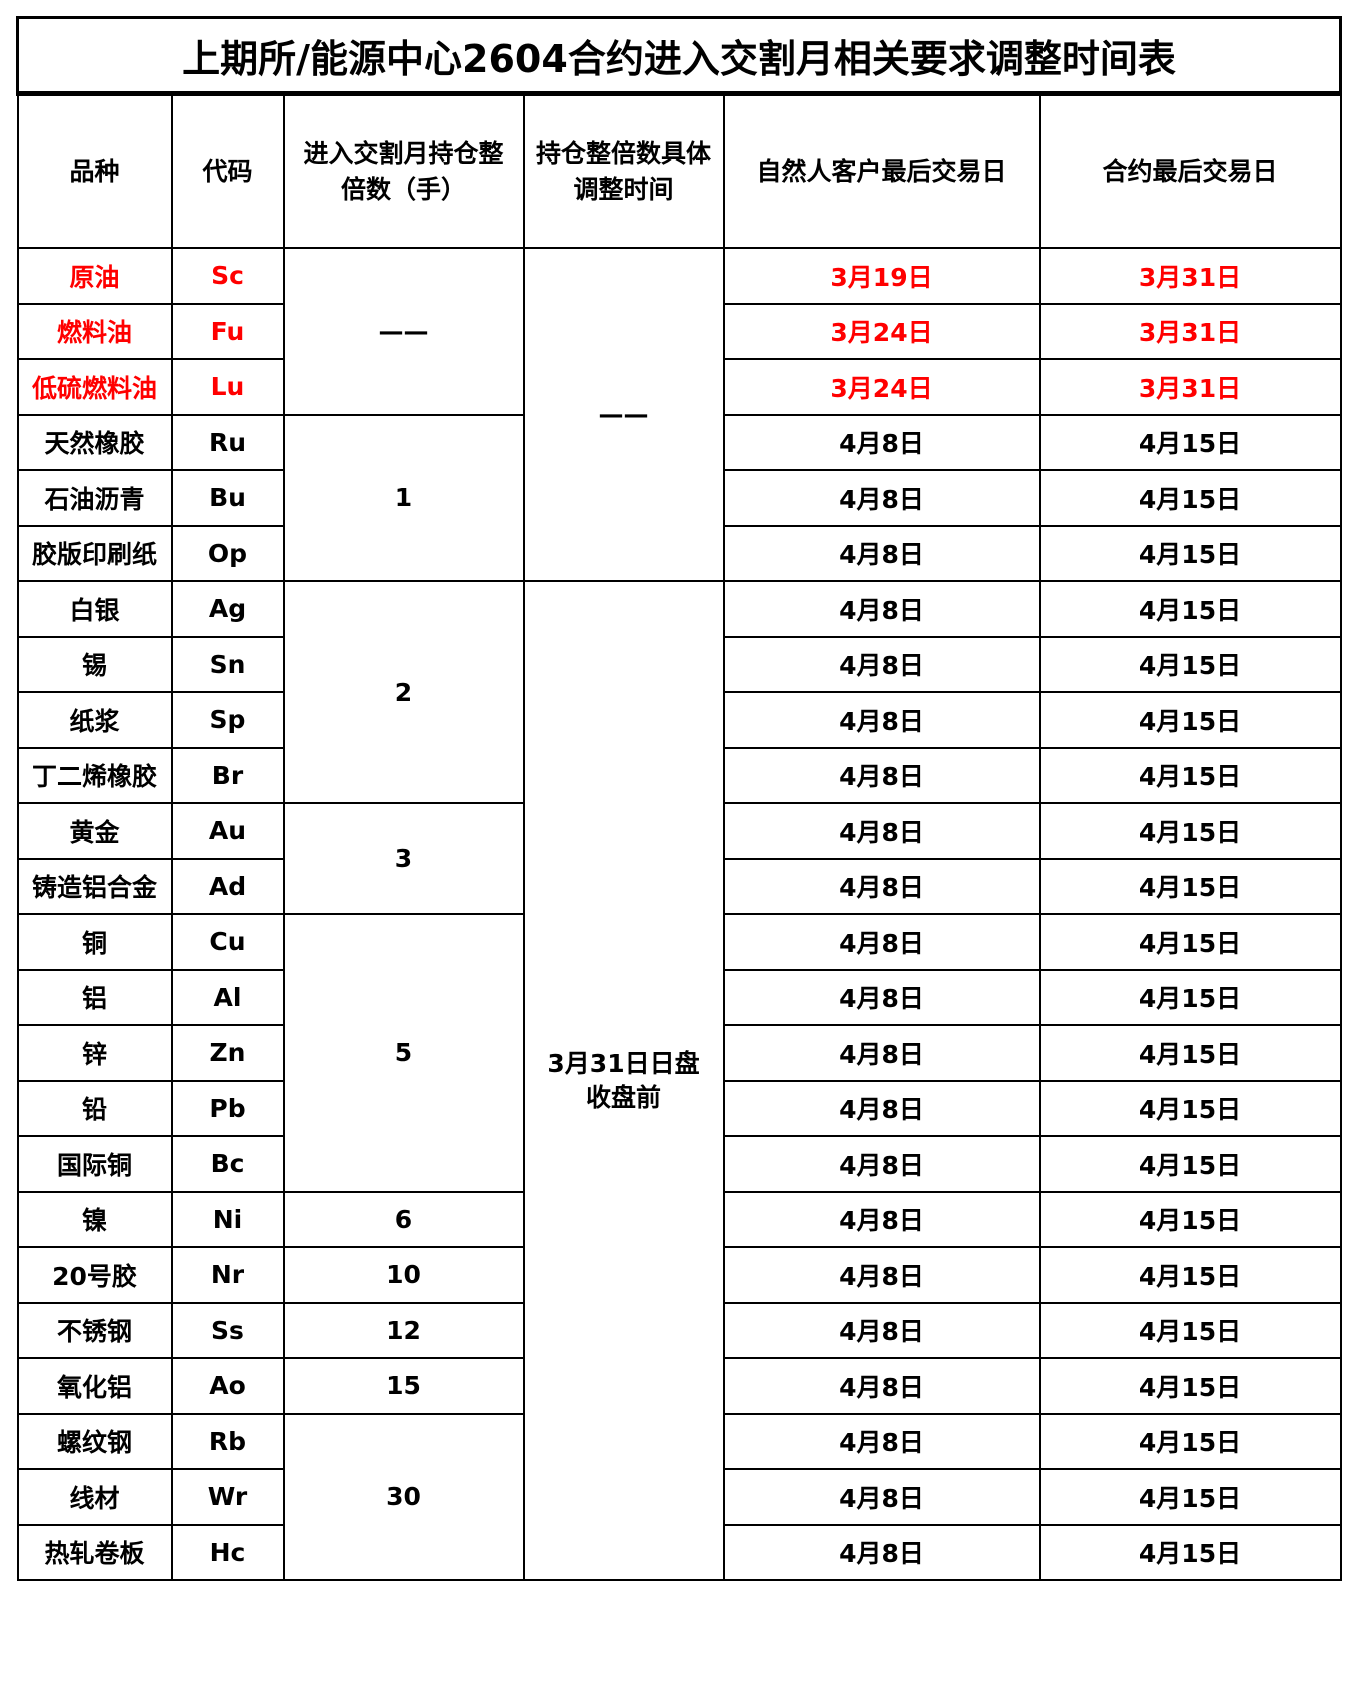 Image resolution: width=1358 pixels, height=1704 pixels. I want to click on variety-name: 天然橡胶, so click(94, 442).